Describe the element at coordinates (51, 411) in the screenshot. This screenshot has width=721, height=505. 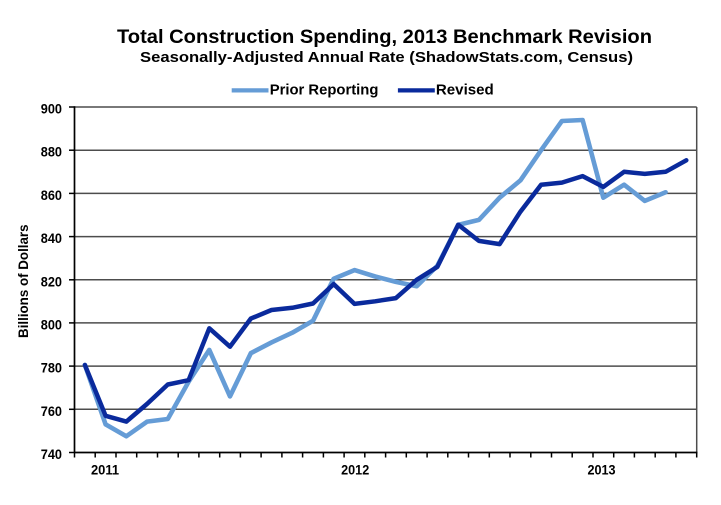
I see `svg-text: 760` at that location.